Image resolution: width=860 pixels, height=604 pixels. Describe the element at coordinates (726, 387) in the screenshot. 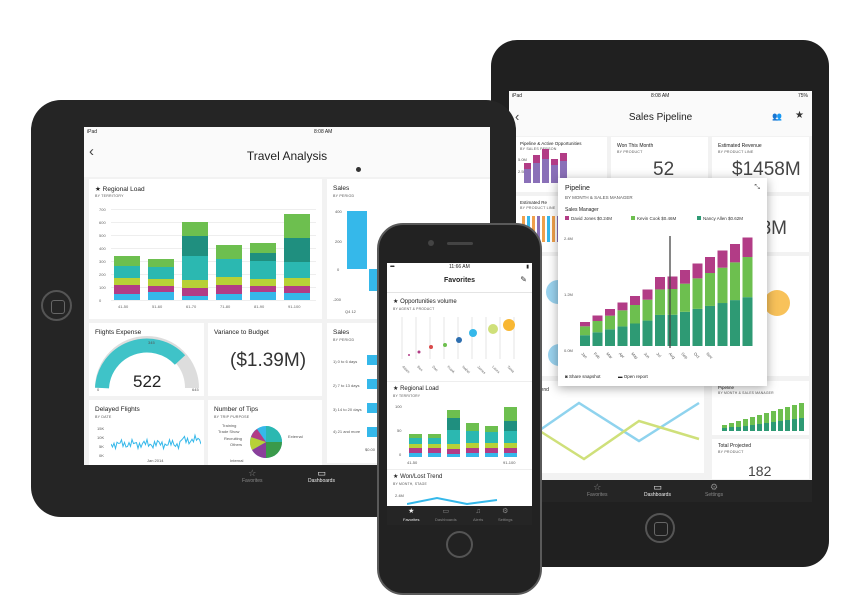

I see `tile-title: Pipeline` at that location.